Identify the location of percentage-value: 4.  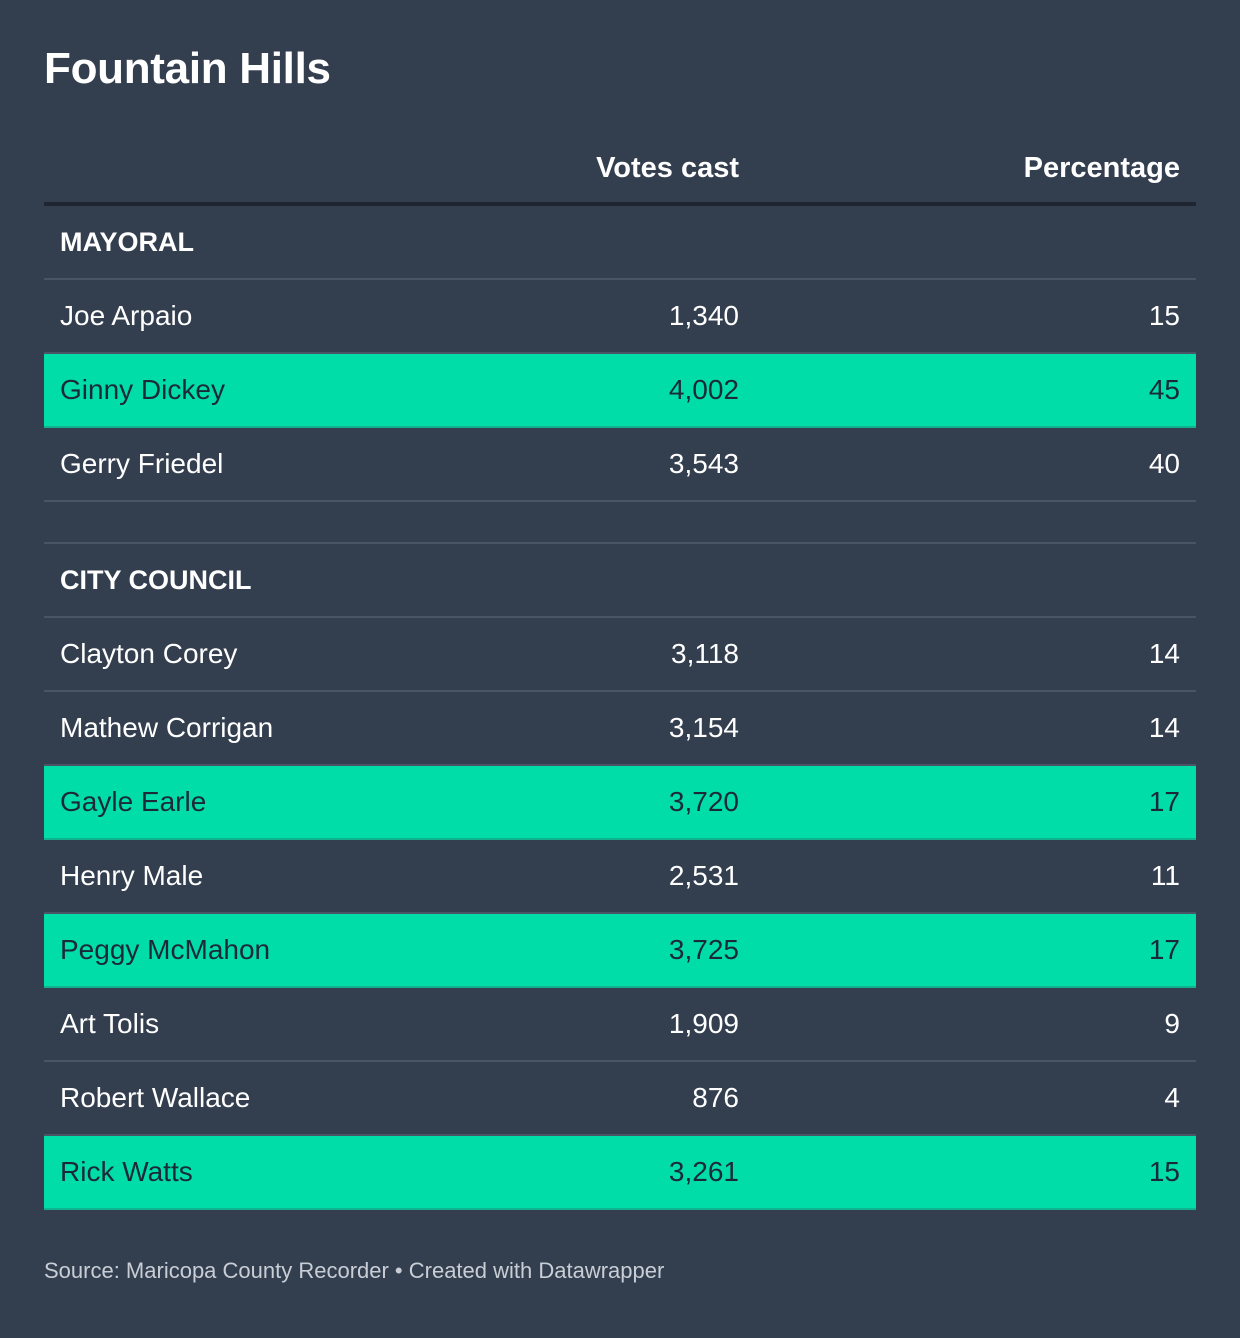
(1172, 1097).